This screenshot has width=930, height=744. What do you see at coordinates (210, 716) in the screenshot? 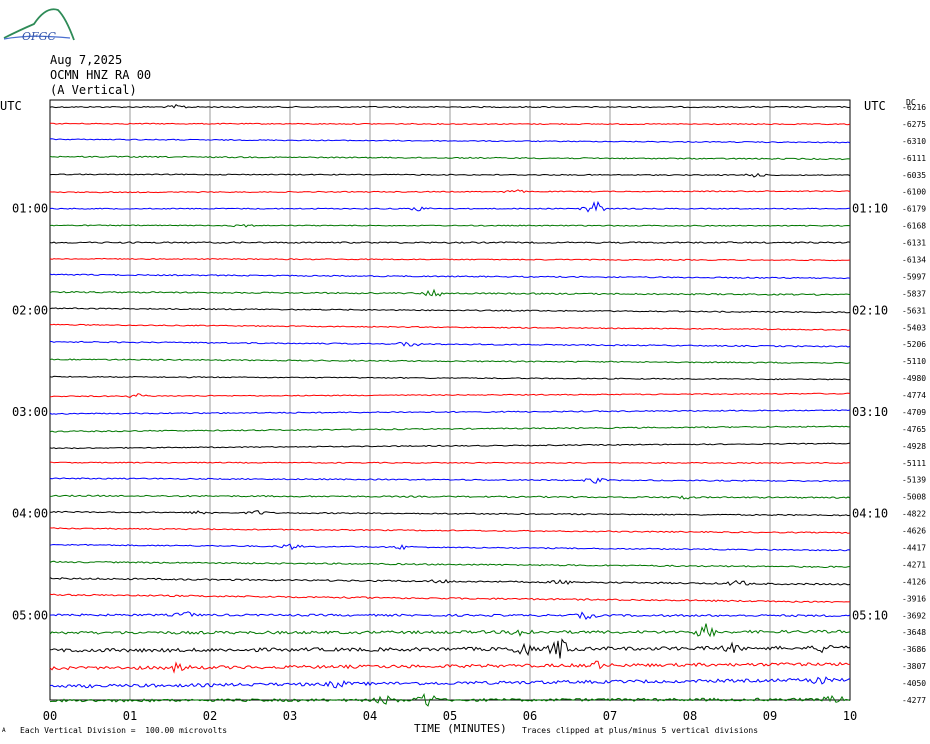
I see `x-tick-label: 02` at bounding box center [210, 716].